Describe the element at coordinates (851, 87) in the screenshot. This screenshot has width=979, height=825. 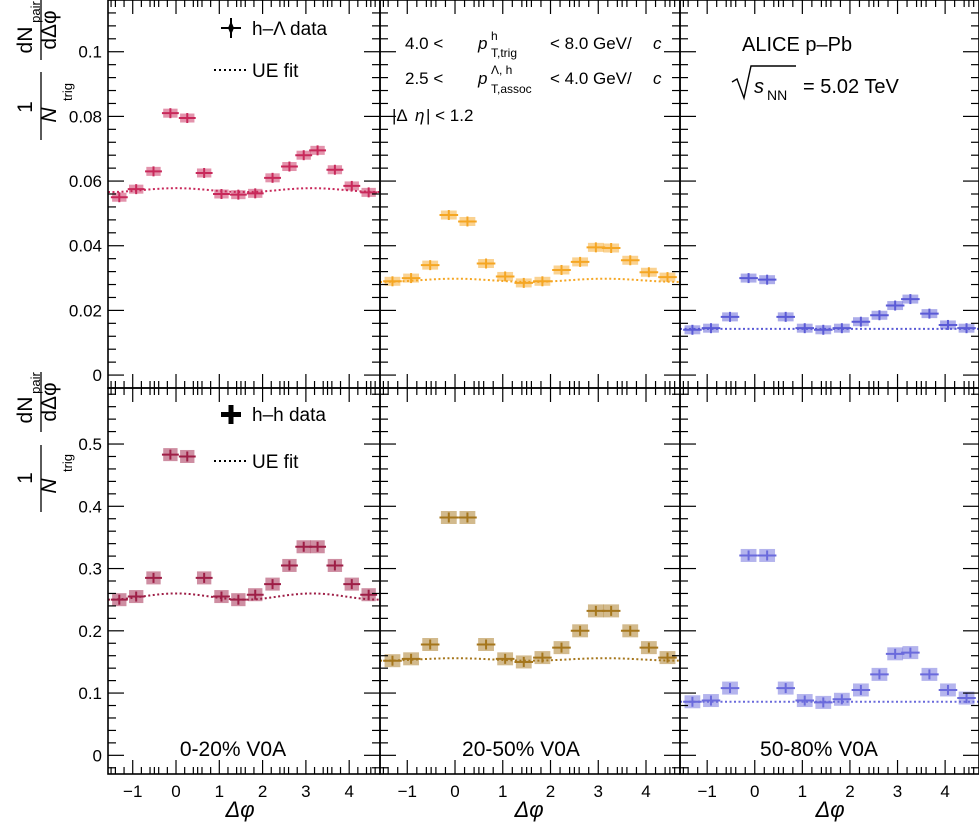
I see `energy-val: = 5.02 TeV` at that location.